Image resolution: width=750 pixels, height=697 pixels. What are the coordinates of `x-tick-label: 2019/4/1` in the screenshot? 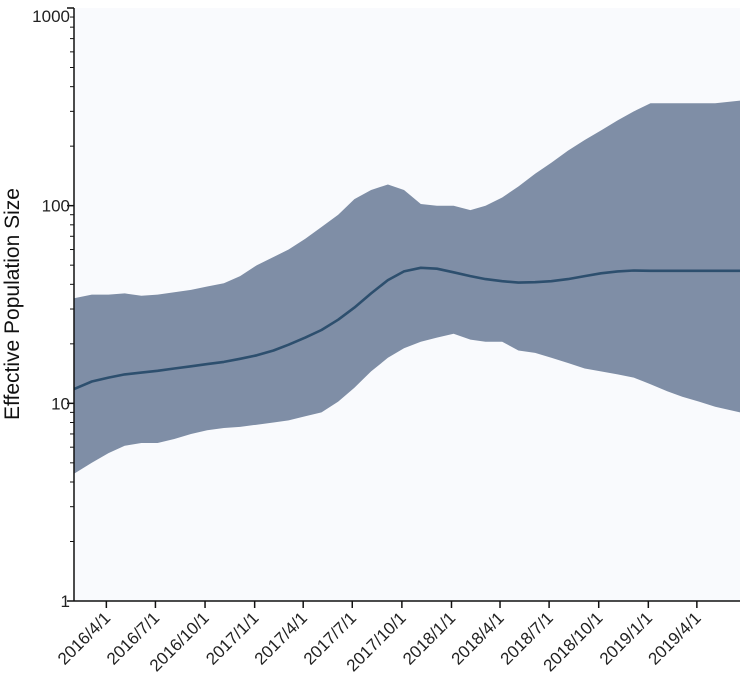 It's located at (674, 638).